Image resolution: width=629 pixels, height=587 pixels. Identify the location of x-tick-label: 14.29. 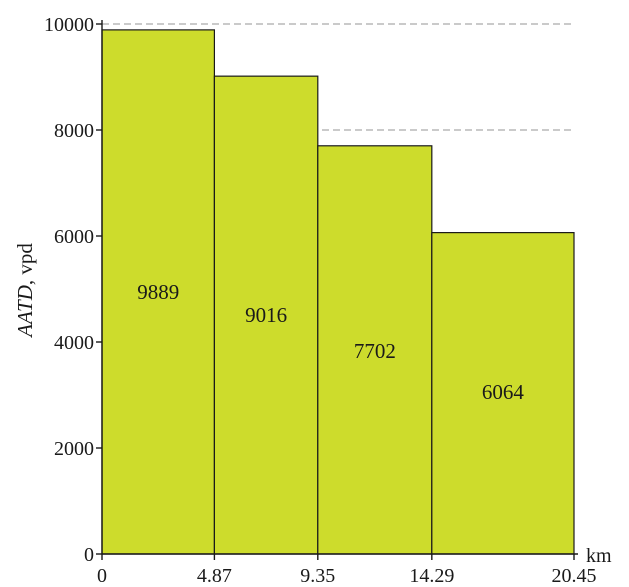
(431, 576).